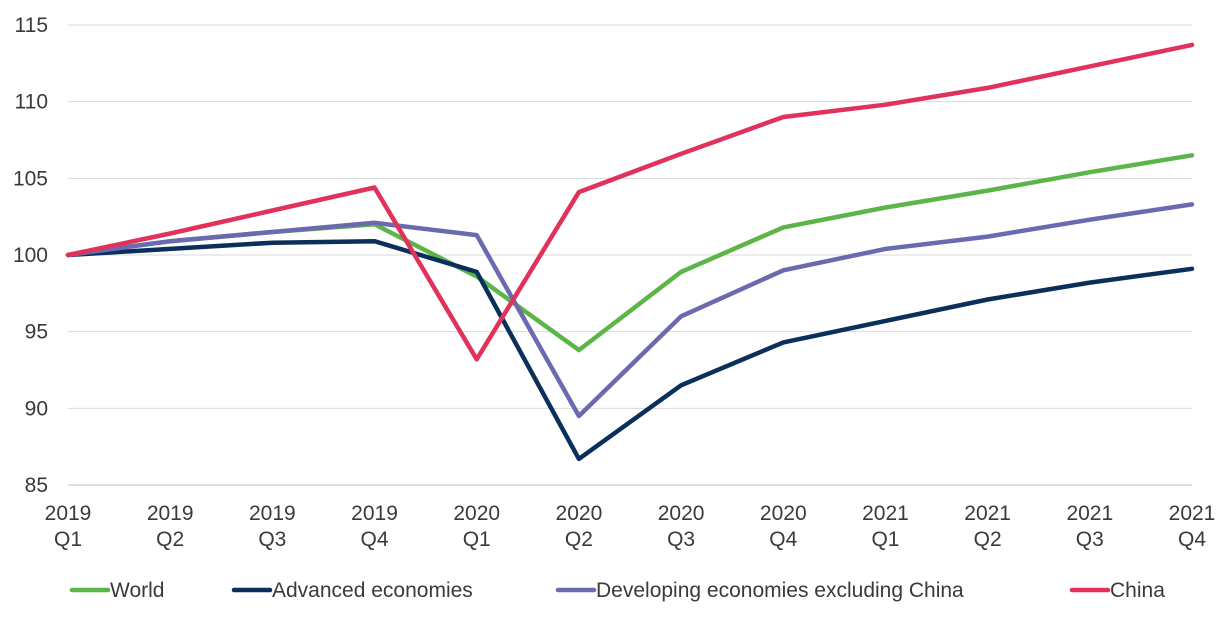 This screenshot has height=618, width=1227. Describe the element at coordinates (31, 102) in the screenshot. I see `y-tick-label: 110` at that location.